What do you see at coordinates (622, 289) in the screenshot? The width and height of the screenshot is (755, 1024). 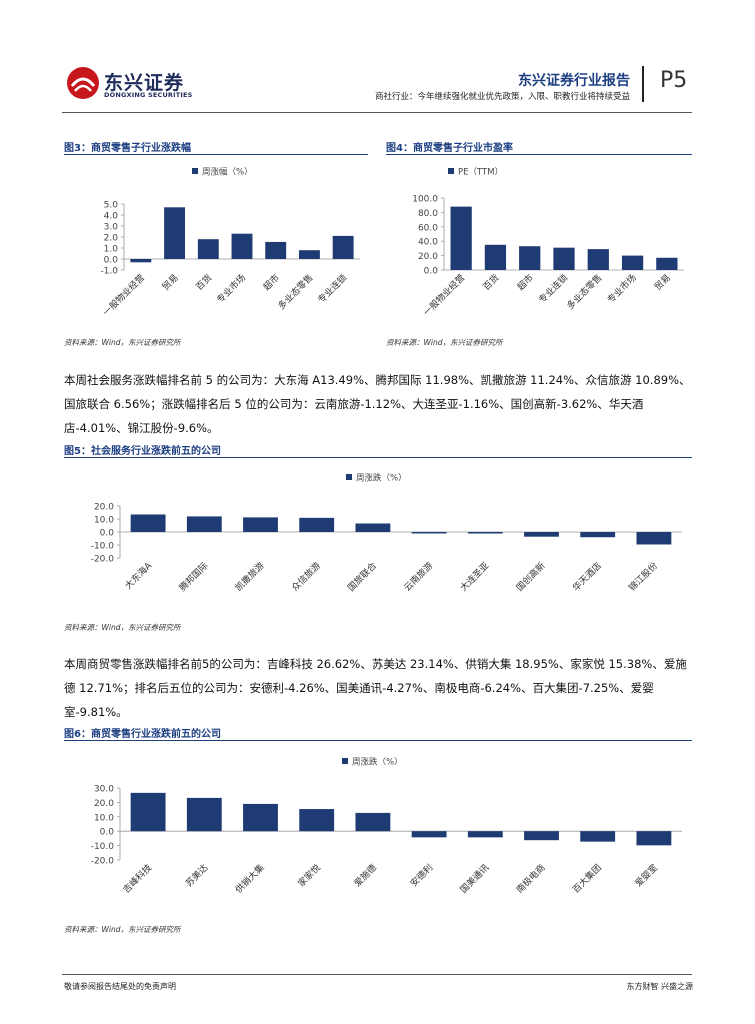 I see `fig4-x-tick-label: 专业市场` at bounding box center [622, 289].